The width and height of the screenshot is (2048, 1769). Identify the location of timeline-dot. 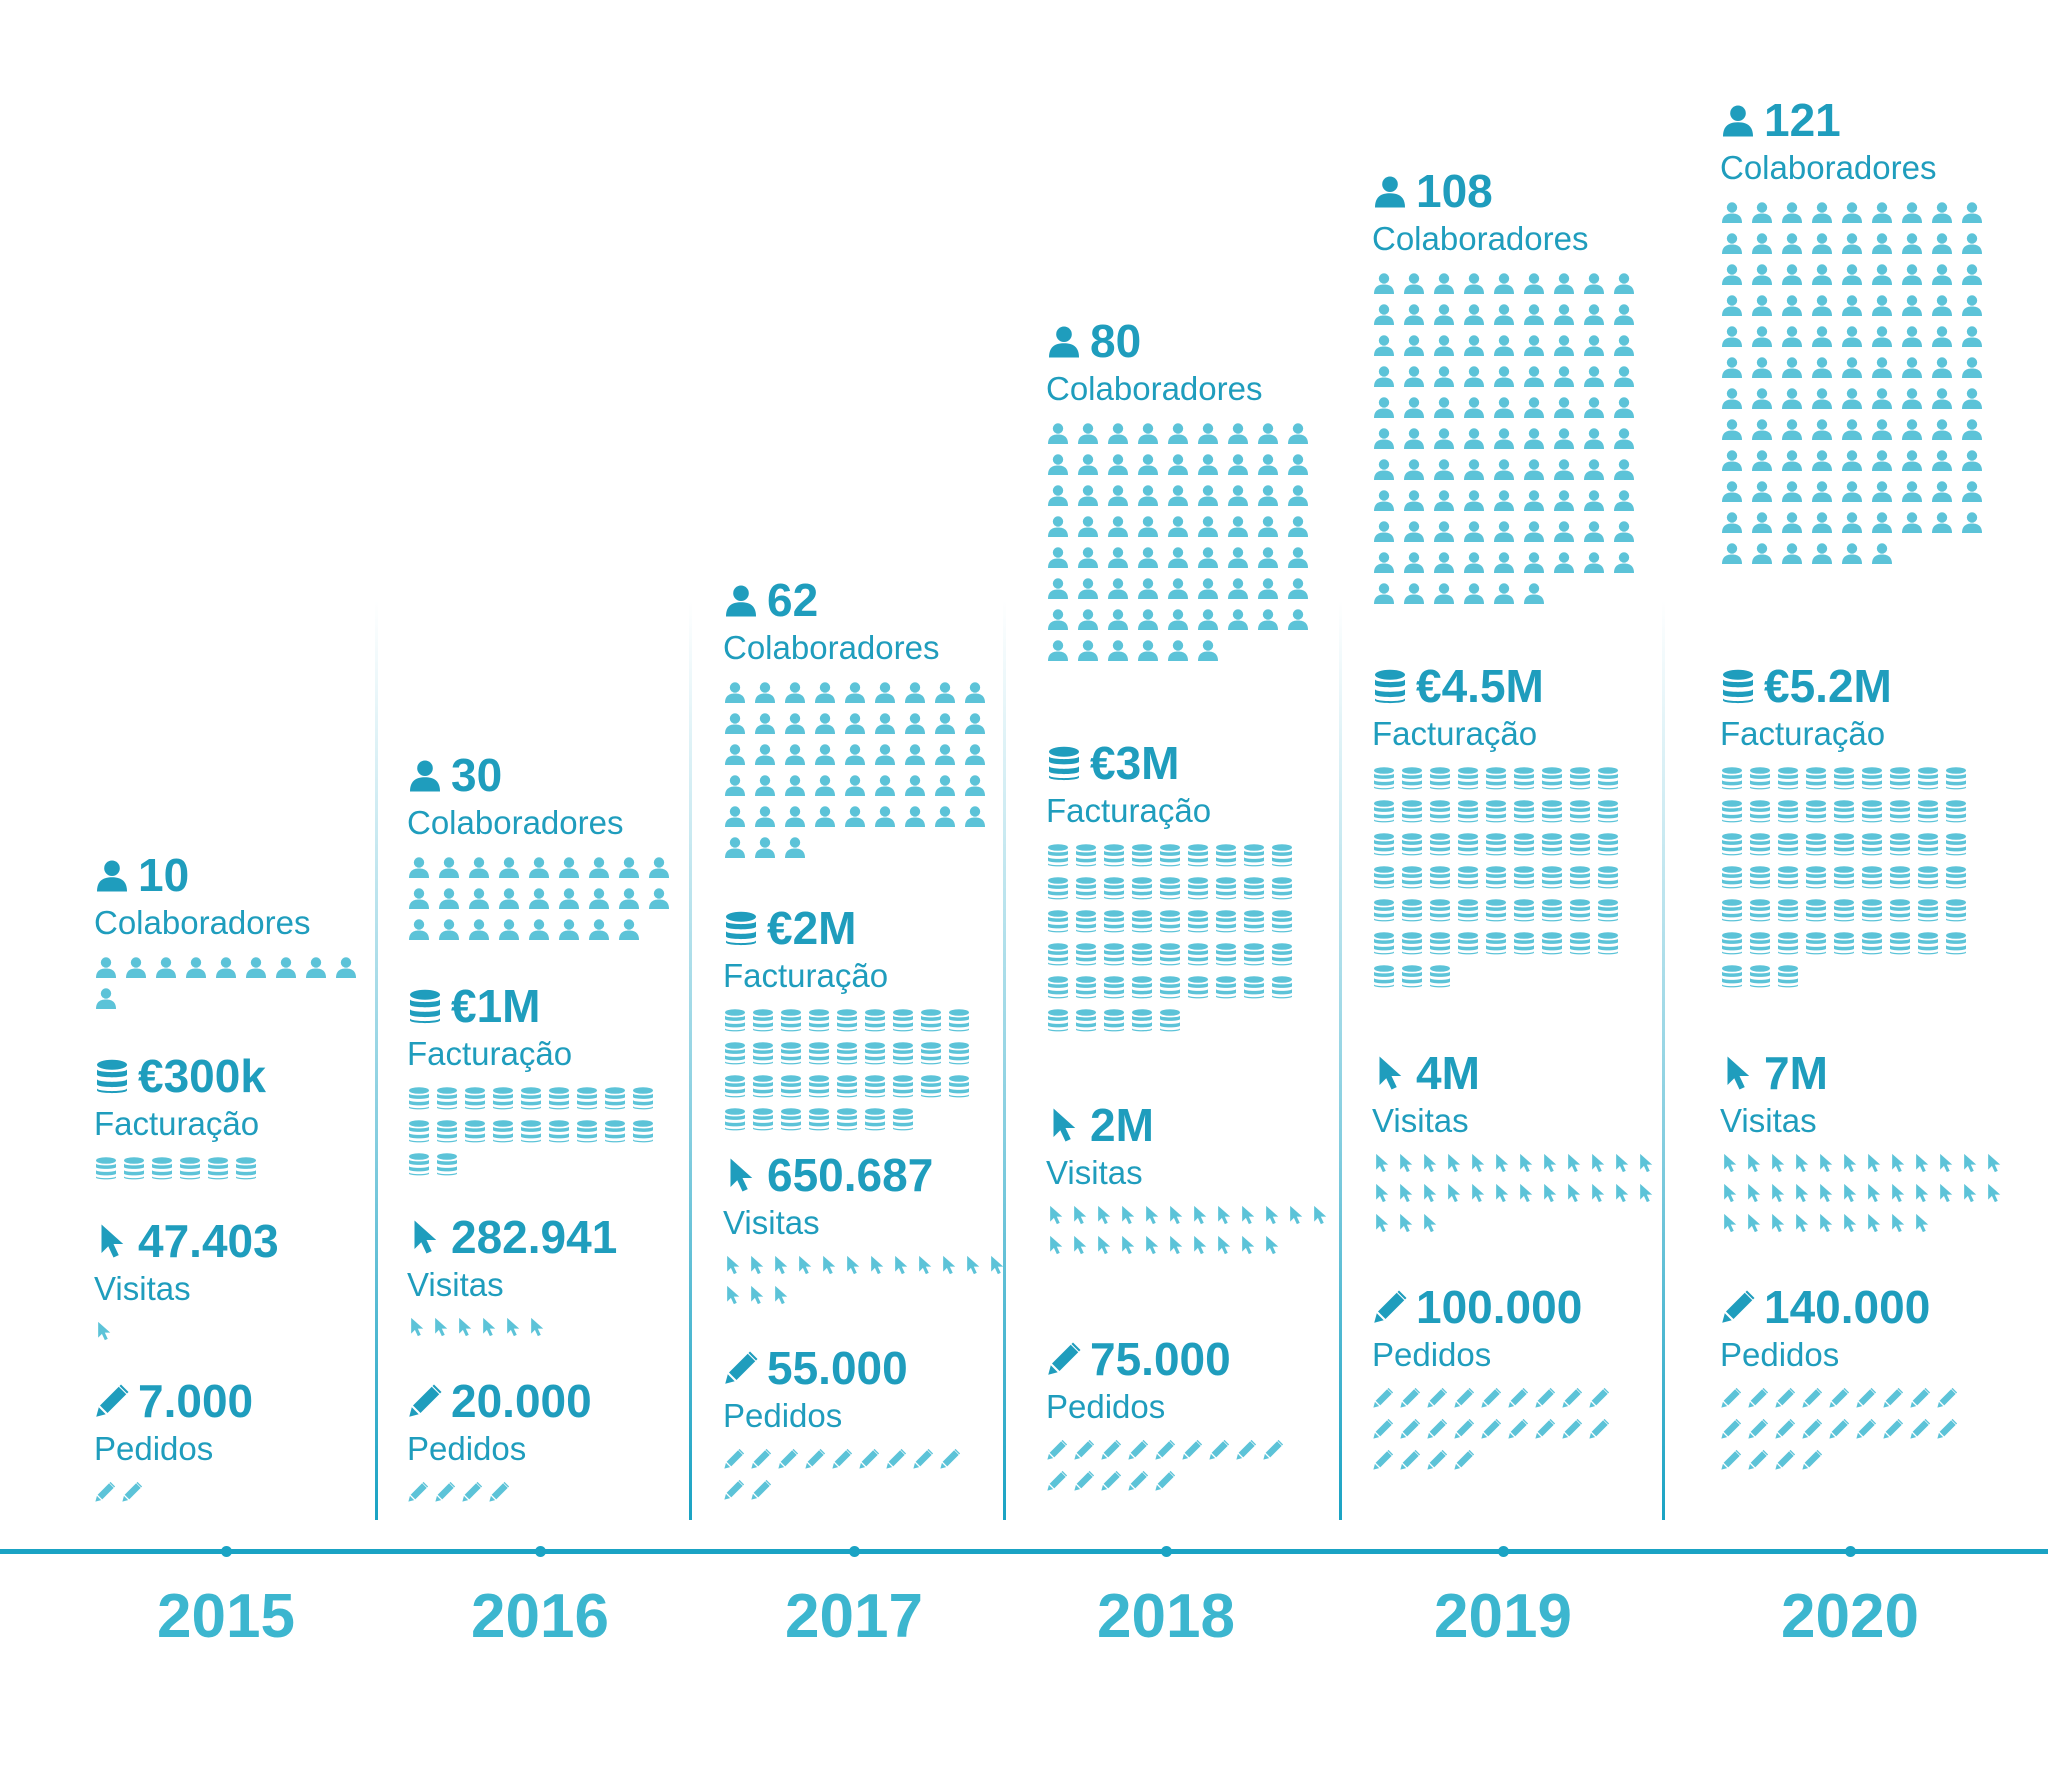
(854, 1551).